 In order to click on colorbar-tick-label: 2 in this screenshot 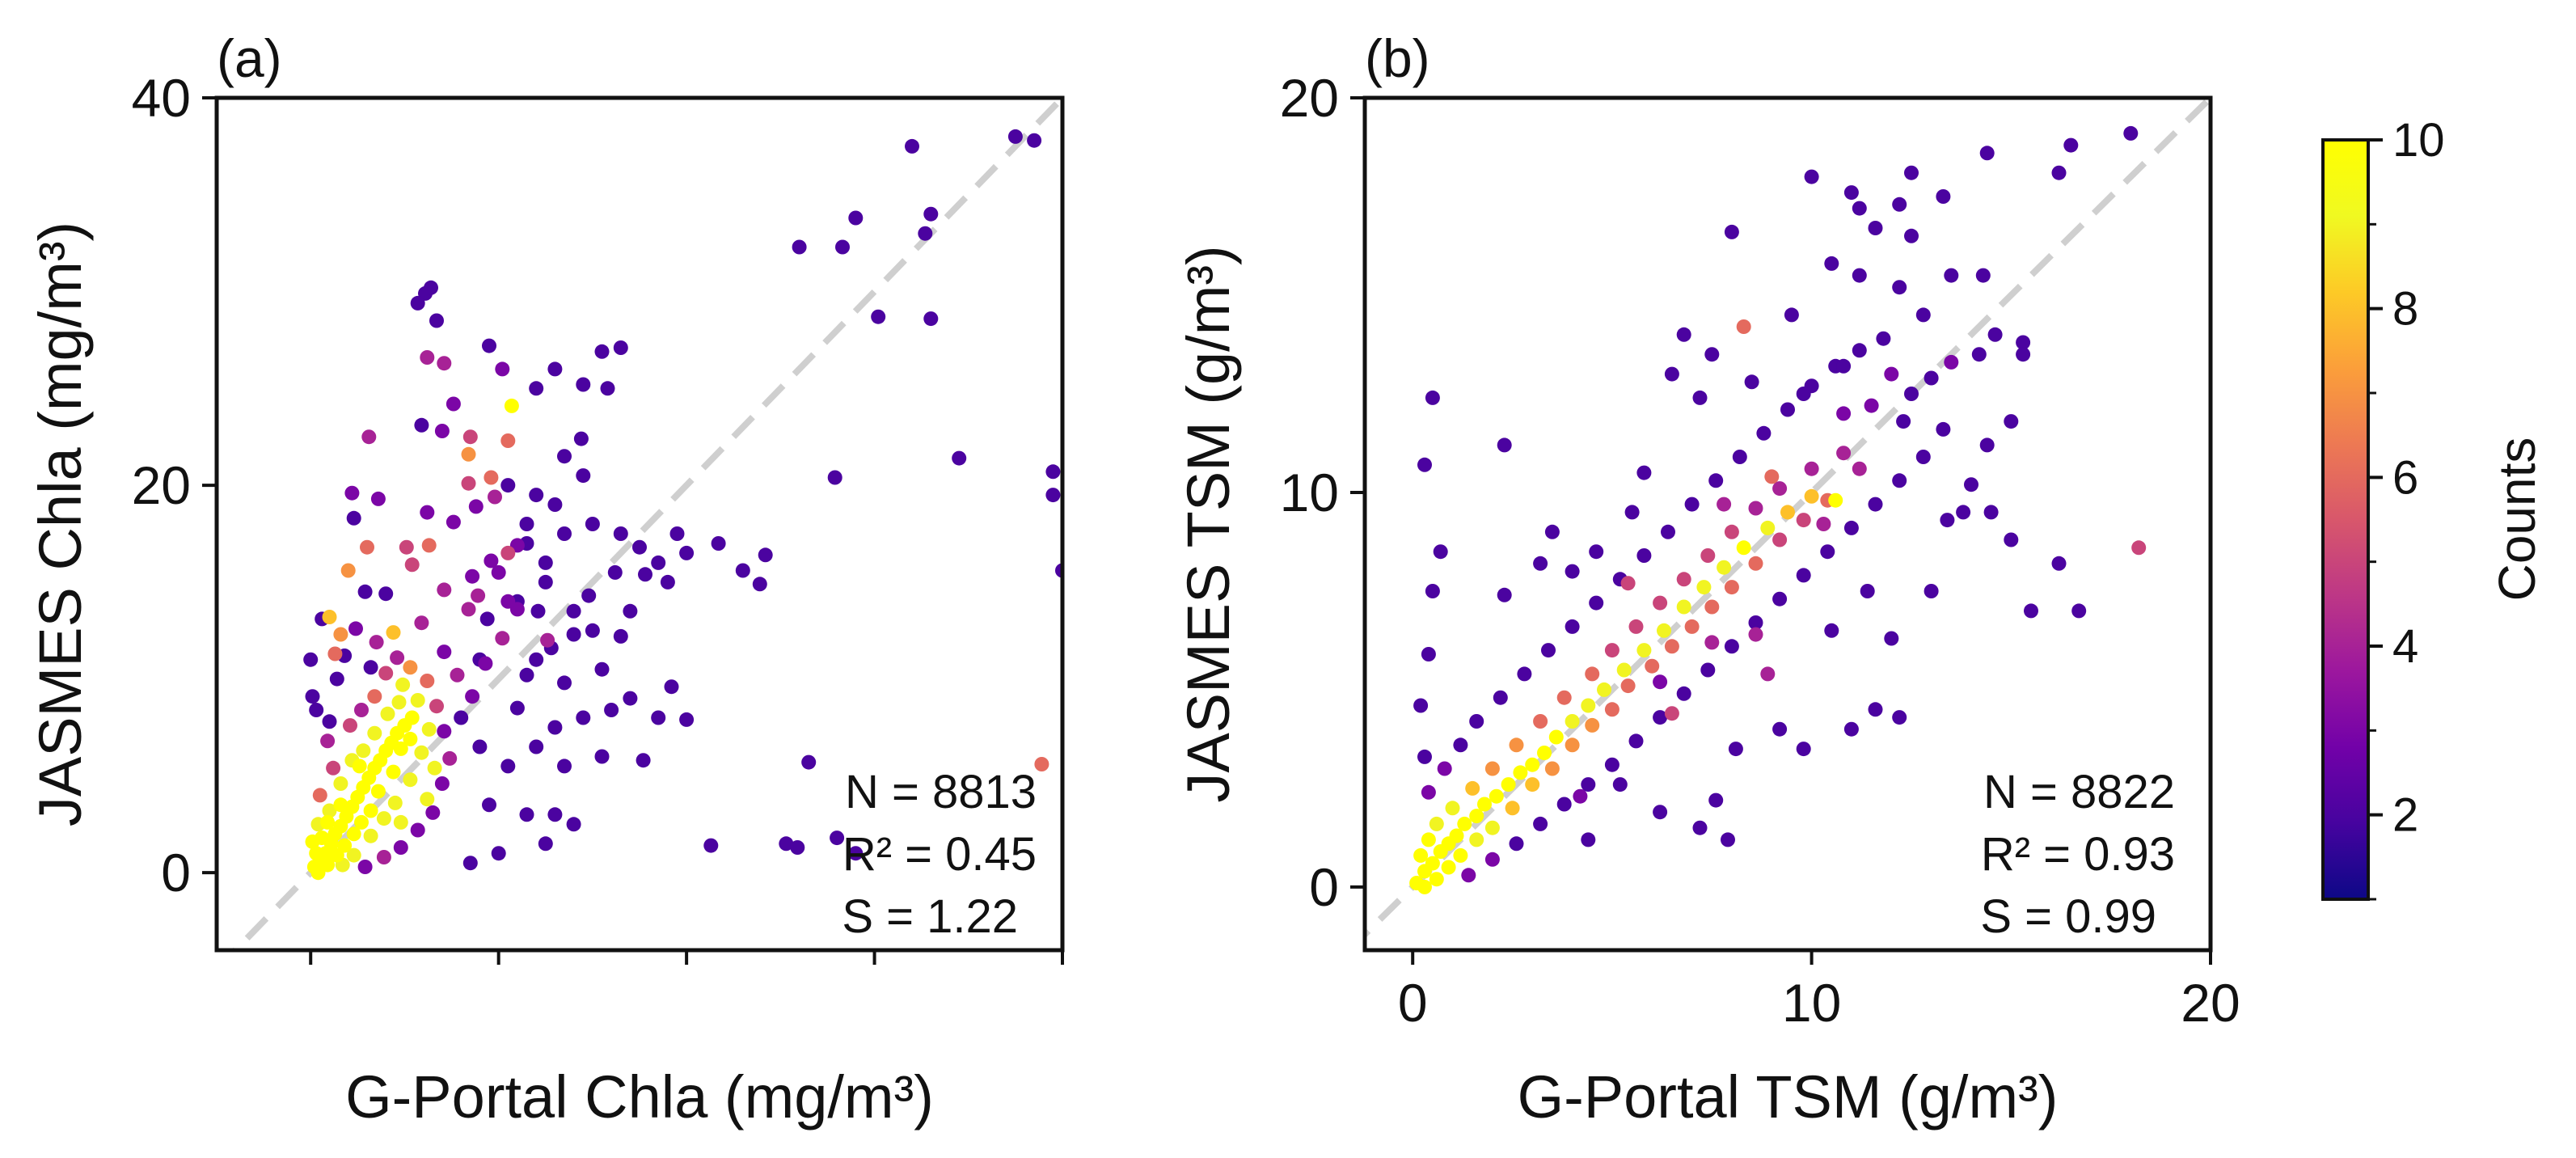, I will do `click(2405, 815)`.